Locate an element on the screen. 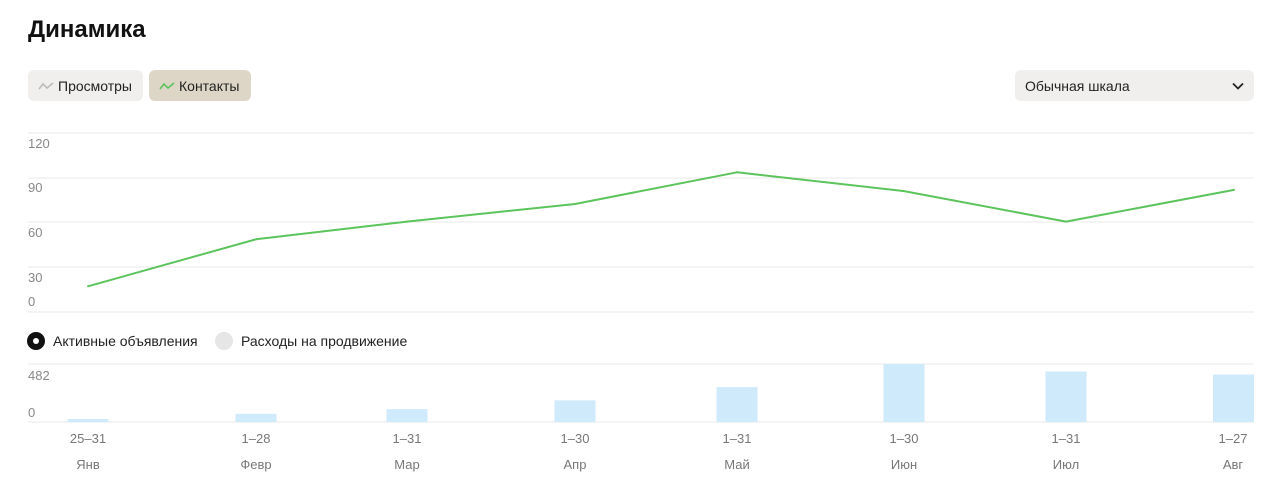 The image size is (1280, 497). x-tick-range-label: 1–28 is located at coordinates (256, 438).